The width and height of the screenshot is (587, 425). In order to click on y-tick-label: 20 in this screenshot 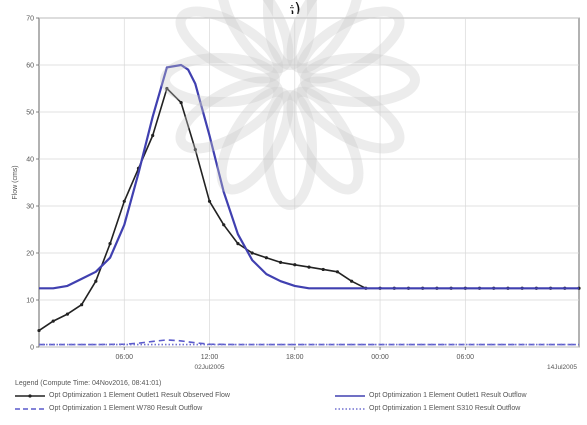, I will do `click(30, 254)`.